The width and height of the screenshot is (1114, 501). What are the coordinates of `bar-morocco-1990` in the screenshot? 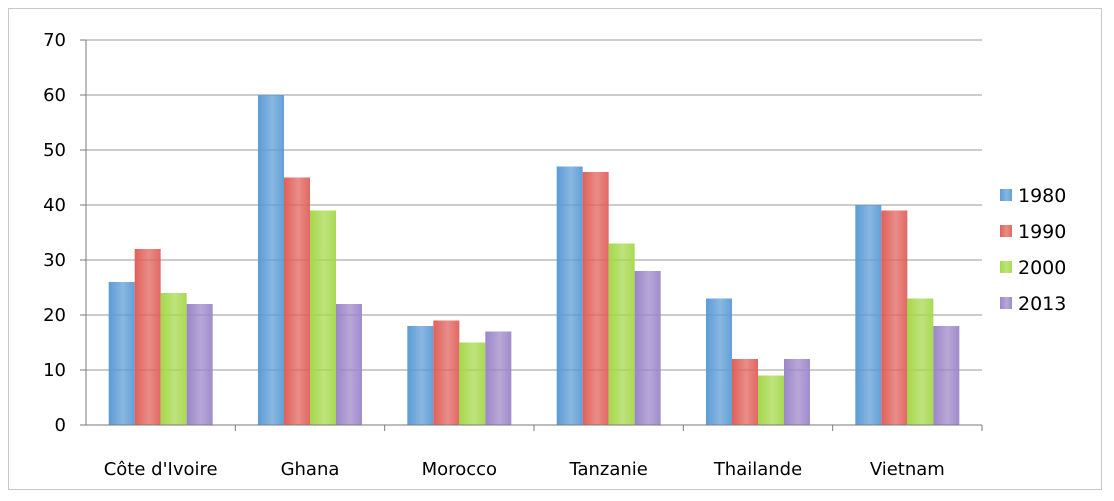 It's located at (446, 372).